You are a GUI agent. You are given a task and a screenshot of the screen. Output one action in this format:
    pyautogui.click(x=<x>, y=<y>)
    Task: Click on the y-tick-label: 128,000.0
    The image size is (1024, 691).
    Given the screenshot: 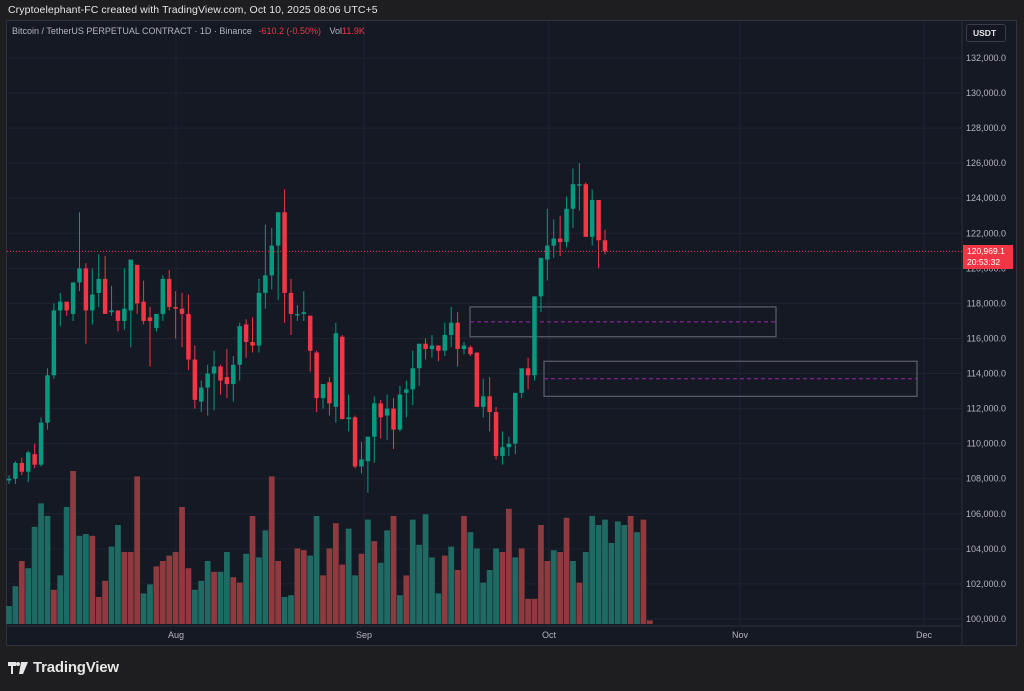 What is the action you would take?
    pyautogui.click(x=986, y=128)
    